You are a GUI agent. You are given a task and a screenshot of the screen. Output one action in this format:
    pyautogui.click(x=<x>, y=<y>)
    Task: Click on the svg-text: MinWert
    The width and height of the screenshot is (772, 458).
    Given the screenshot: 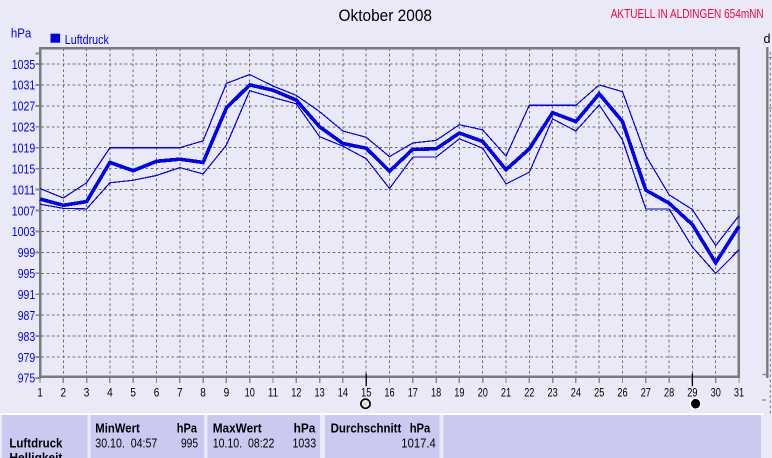 What is the action you would take?
    pyautogui.click(x=117, y=428)
    